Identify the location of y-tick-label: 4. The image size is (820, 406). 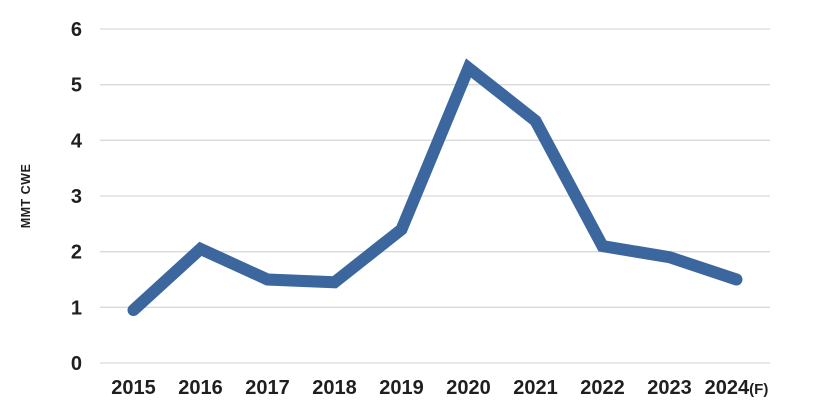
(77, 141).